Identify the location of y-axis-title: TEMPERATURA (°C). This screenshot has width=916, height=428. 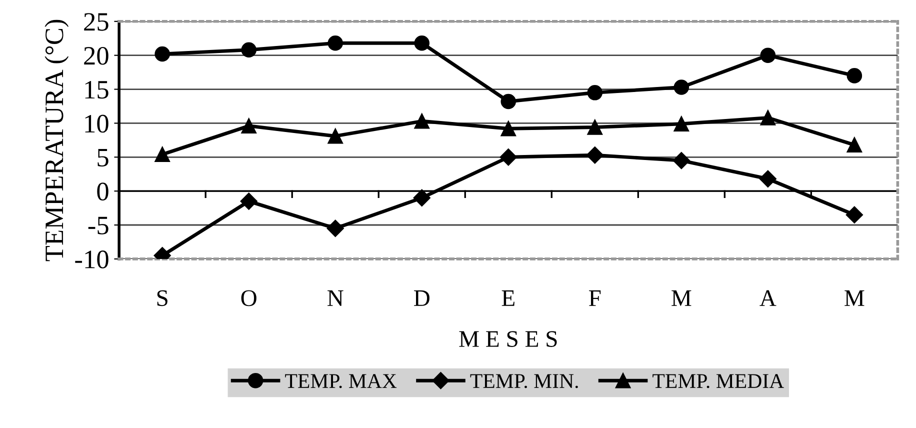
(56, 141).